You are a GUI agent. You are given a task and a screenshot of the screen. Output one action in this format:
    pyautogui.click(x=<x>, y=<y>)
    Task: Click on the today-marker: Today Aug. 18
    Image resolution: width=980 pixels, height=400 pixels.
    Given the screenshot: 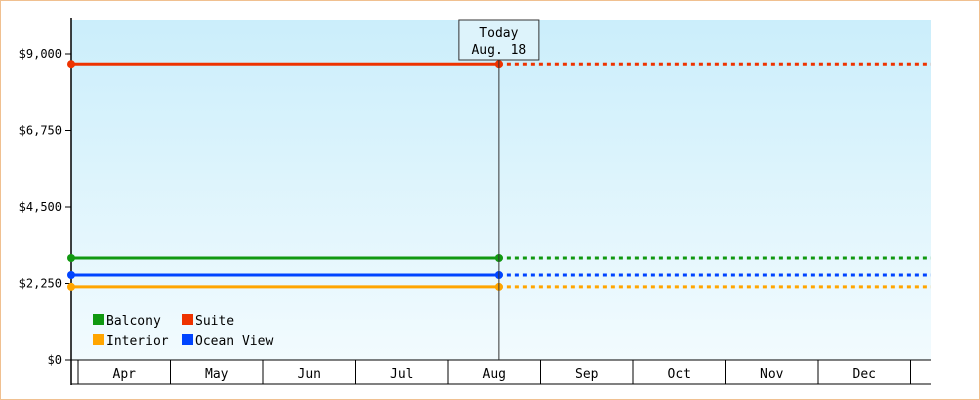 What is the action you would take?
    pyautogui.click(x=499, y=189)
    